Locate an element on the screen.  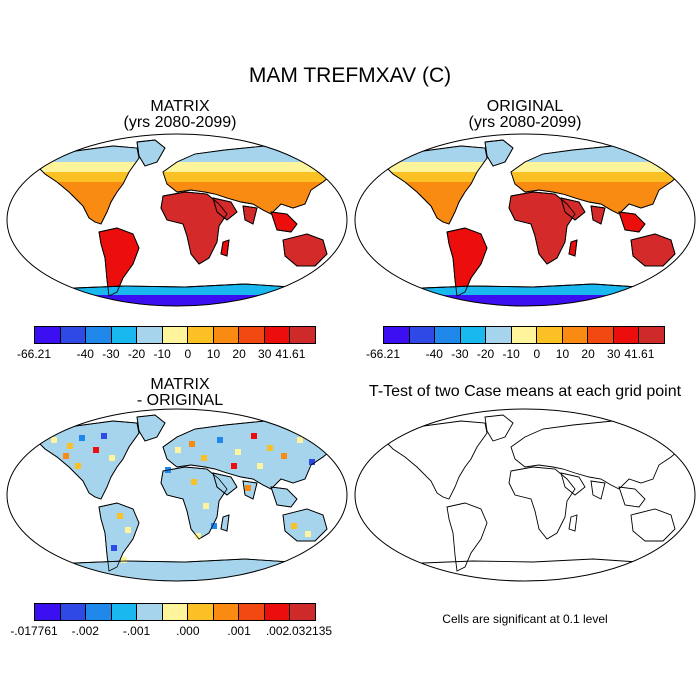
colorbar-matrix is located at coordinates (175, 335).